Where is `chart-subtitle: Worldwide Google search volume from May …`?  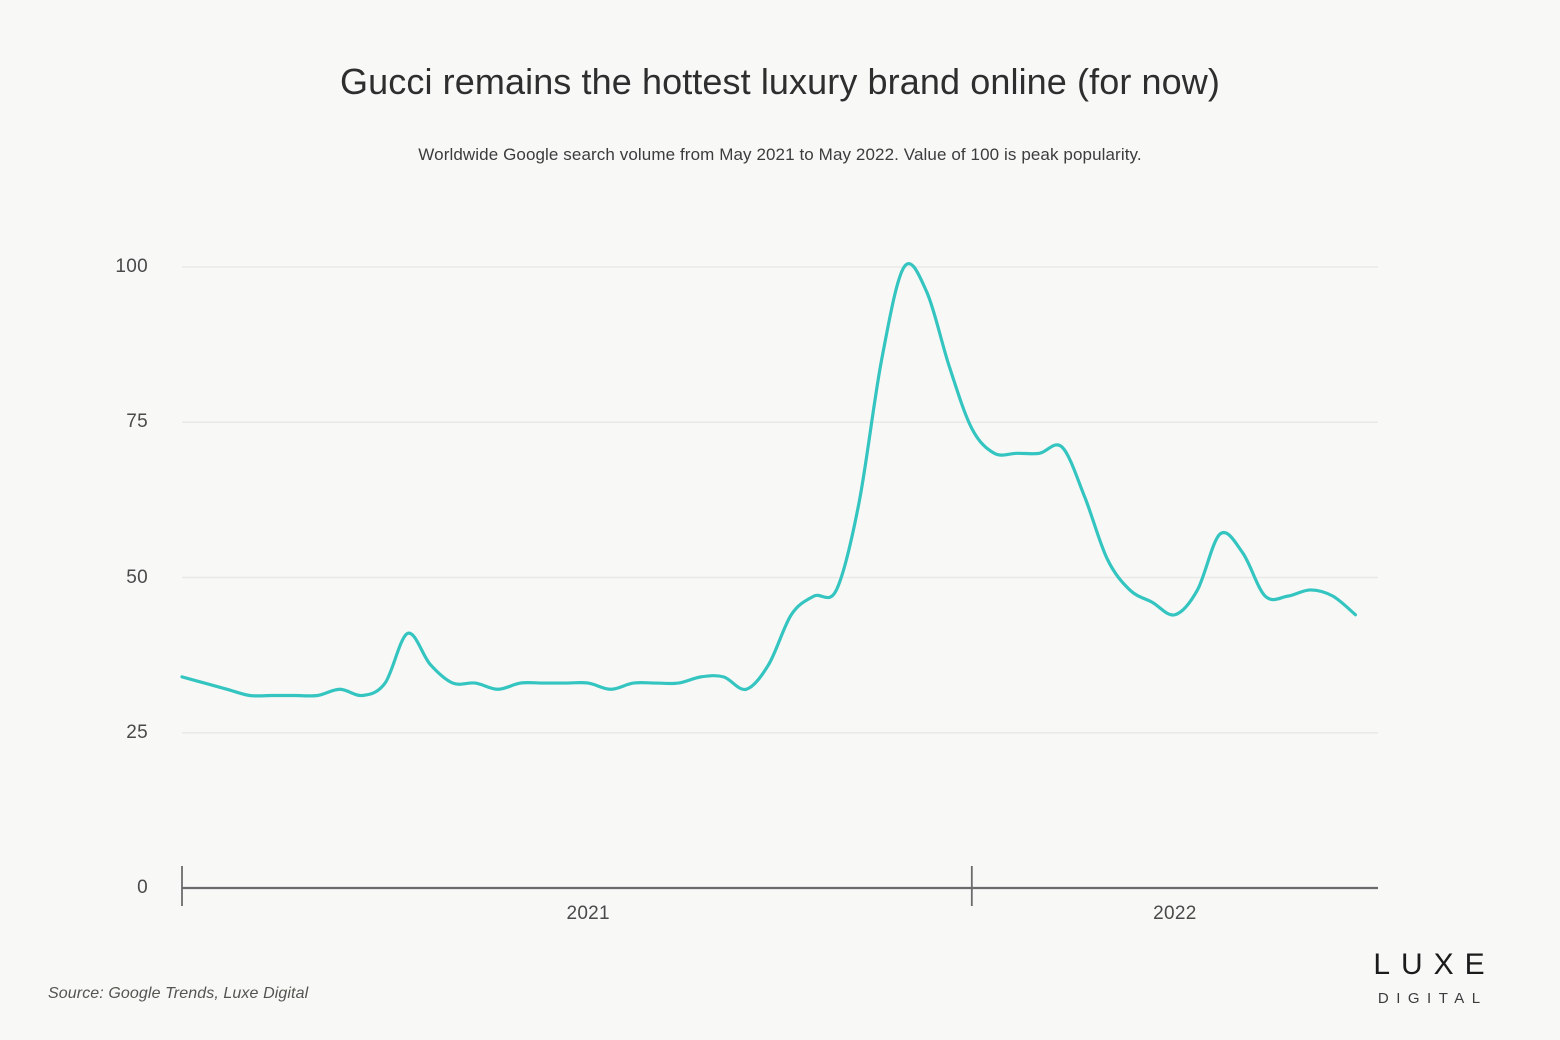 chart-subtitle: Worldwide Google search volume from May … is located at coordinates (780, 154).